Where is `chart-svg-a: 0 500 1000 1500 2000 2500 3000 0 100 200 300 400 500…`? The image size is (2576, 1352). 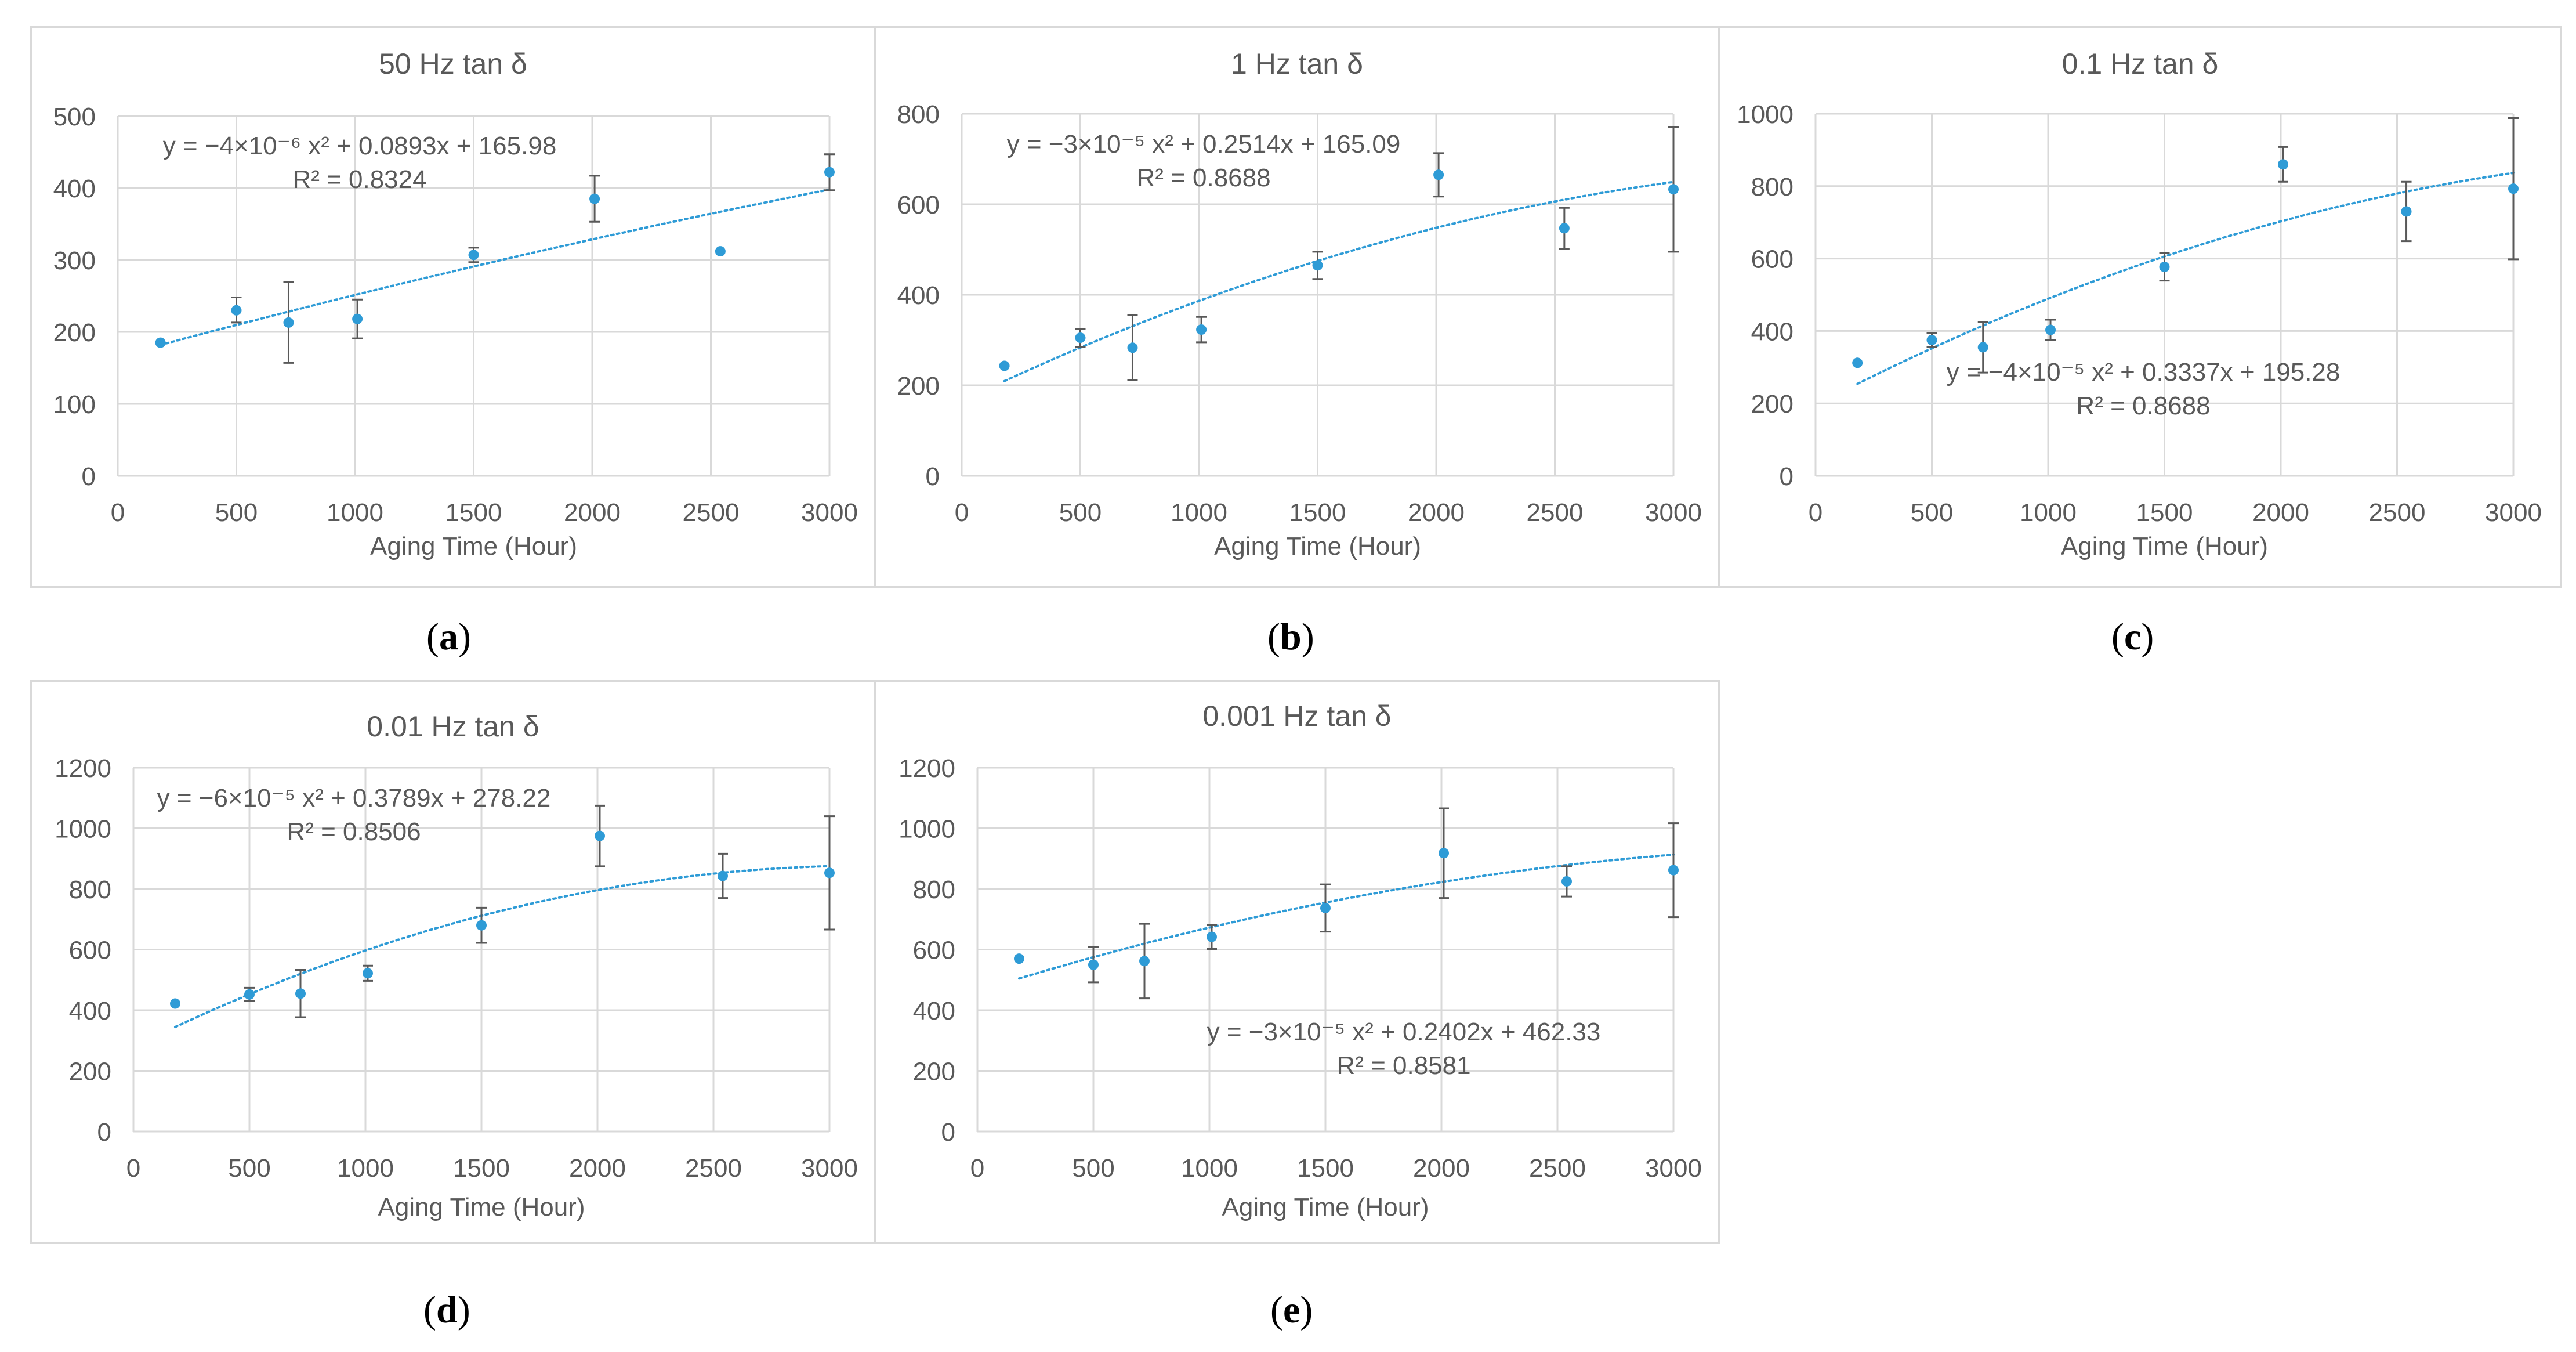 chart-svg-a: 0 500 1000 1500 2000 2500 3000 0 100 200 300 400 500… is located at coordinates (456, 332).